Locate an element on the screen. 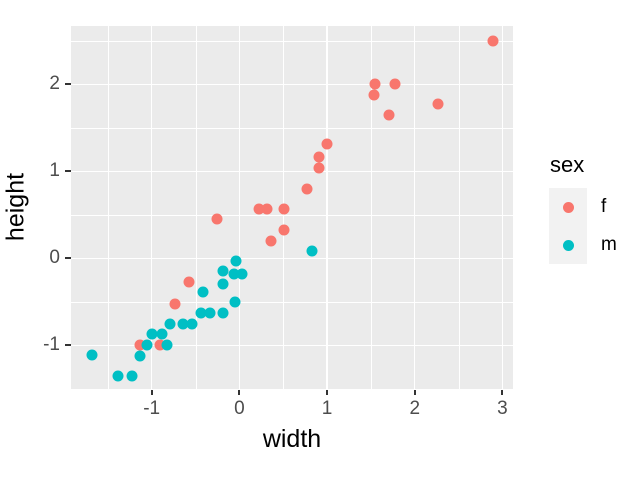 The image size is (640, 480). legend-item-label: m is located at coordinates (609, 244).